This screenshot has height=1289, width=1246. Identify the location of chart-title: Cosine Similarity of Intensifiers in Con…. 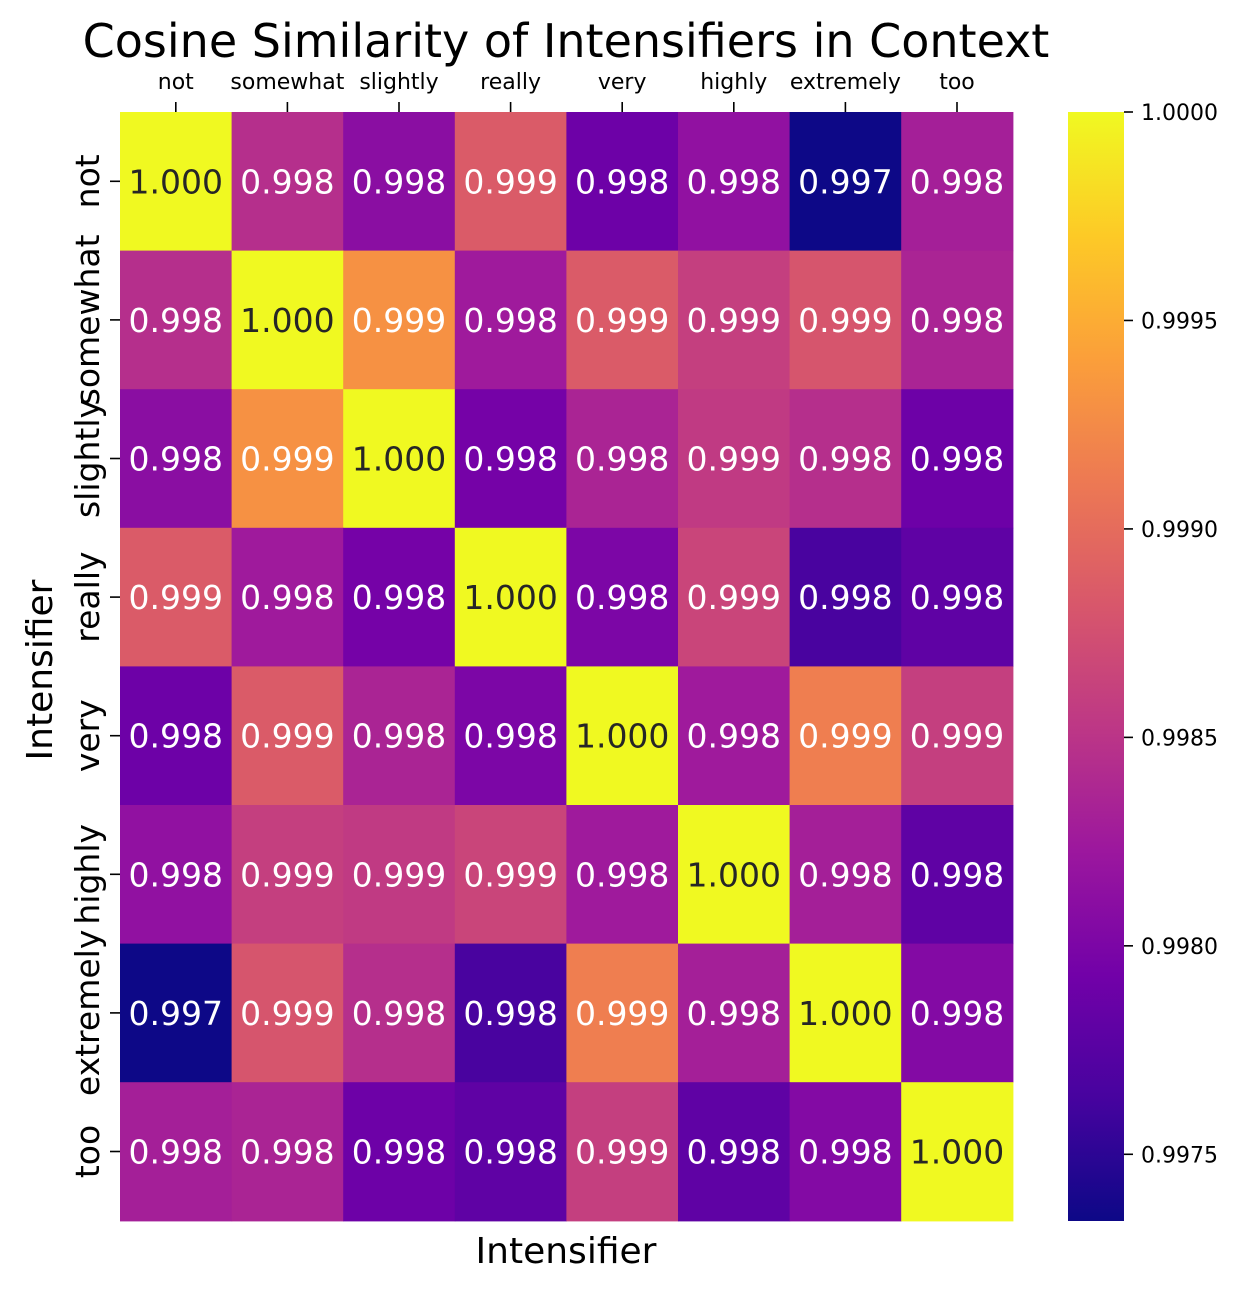
(566, 41).